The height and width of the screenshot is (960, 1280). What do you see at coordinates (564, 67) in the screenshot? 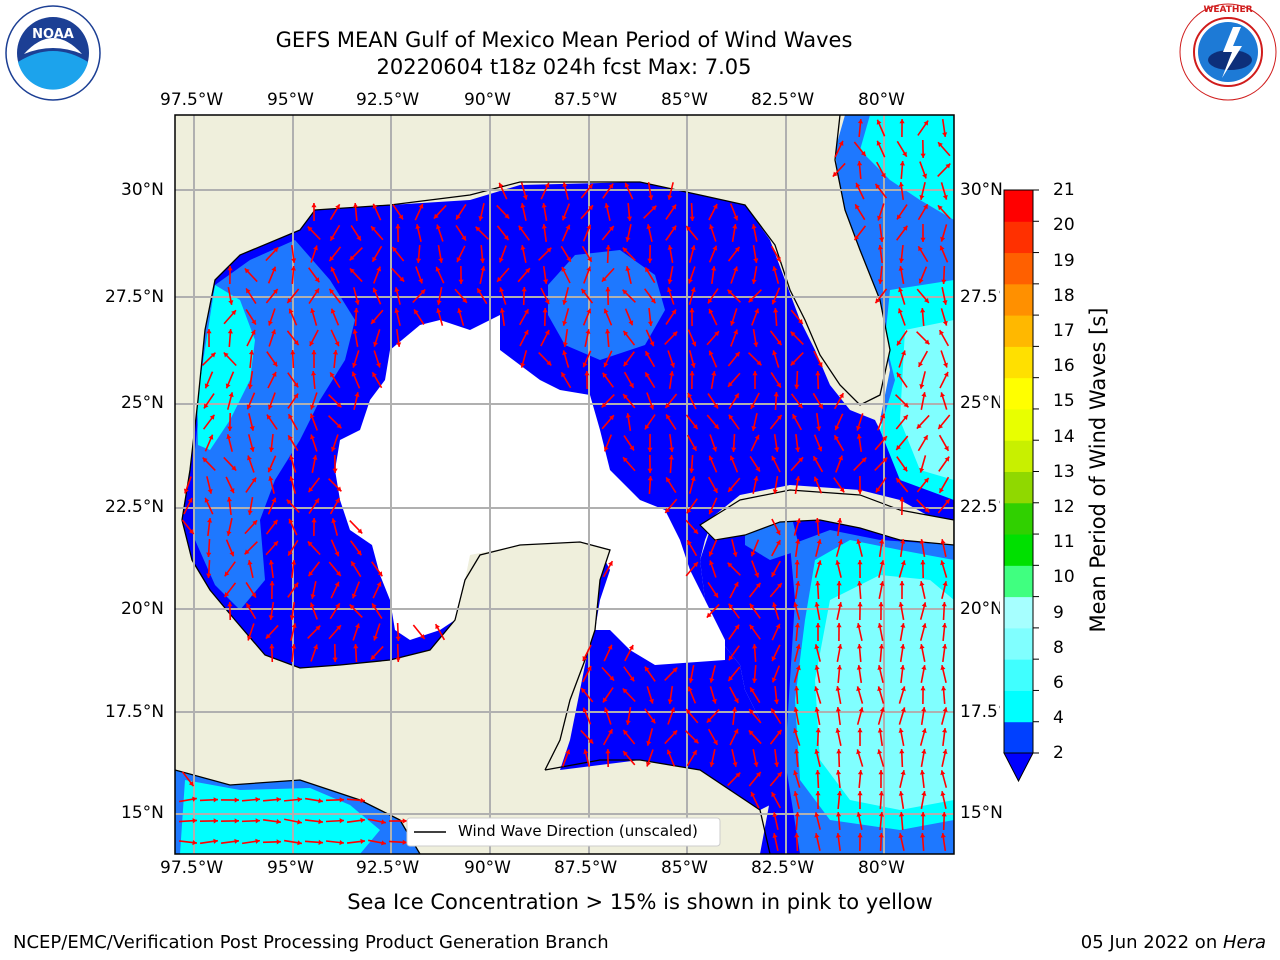
I see `chart-subtitle: 20220604 t18z 024h fcst Max: 7.05` at bounding box center [564, 67].